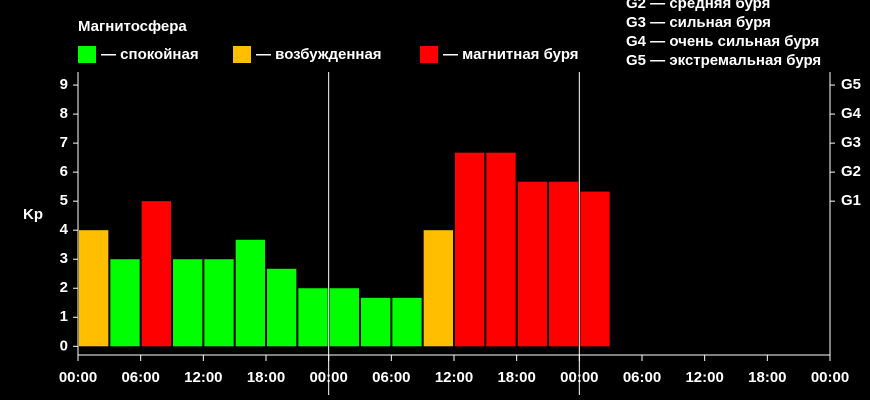  I want to click on scale-note: G4 — очень сильная буря, so click(722, 41).